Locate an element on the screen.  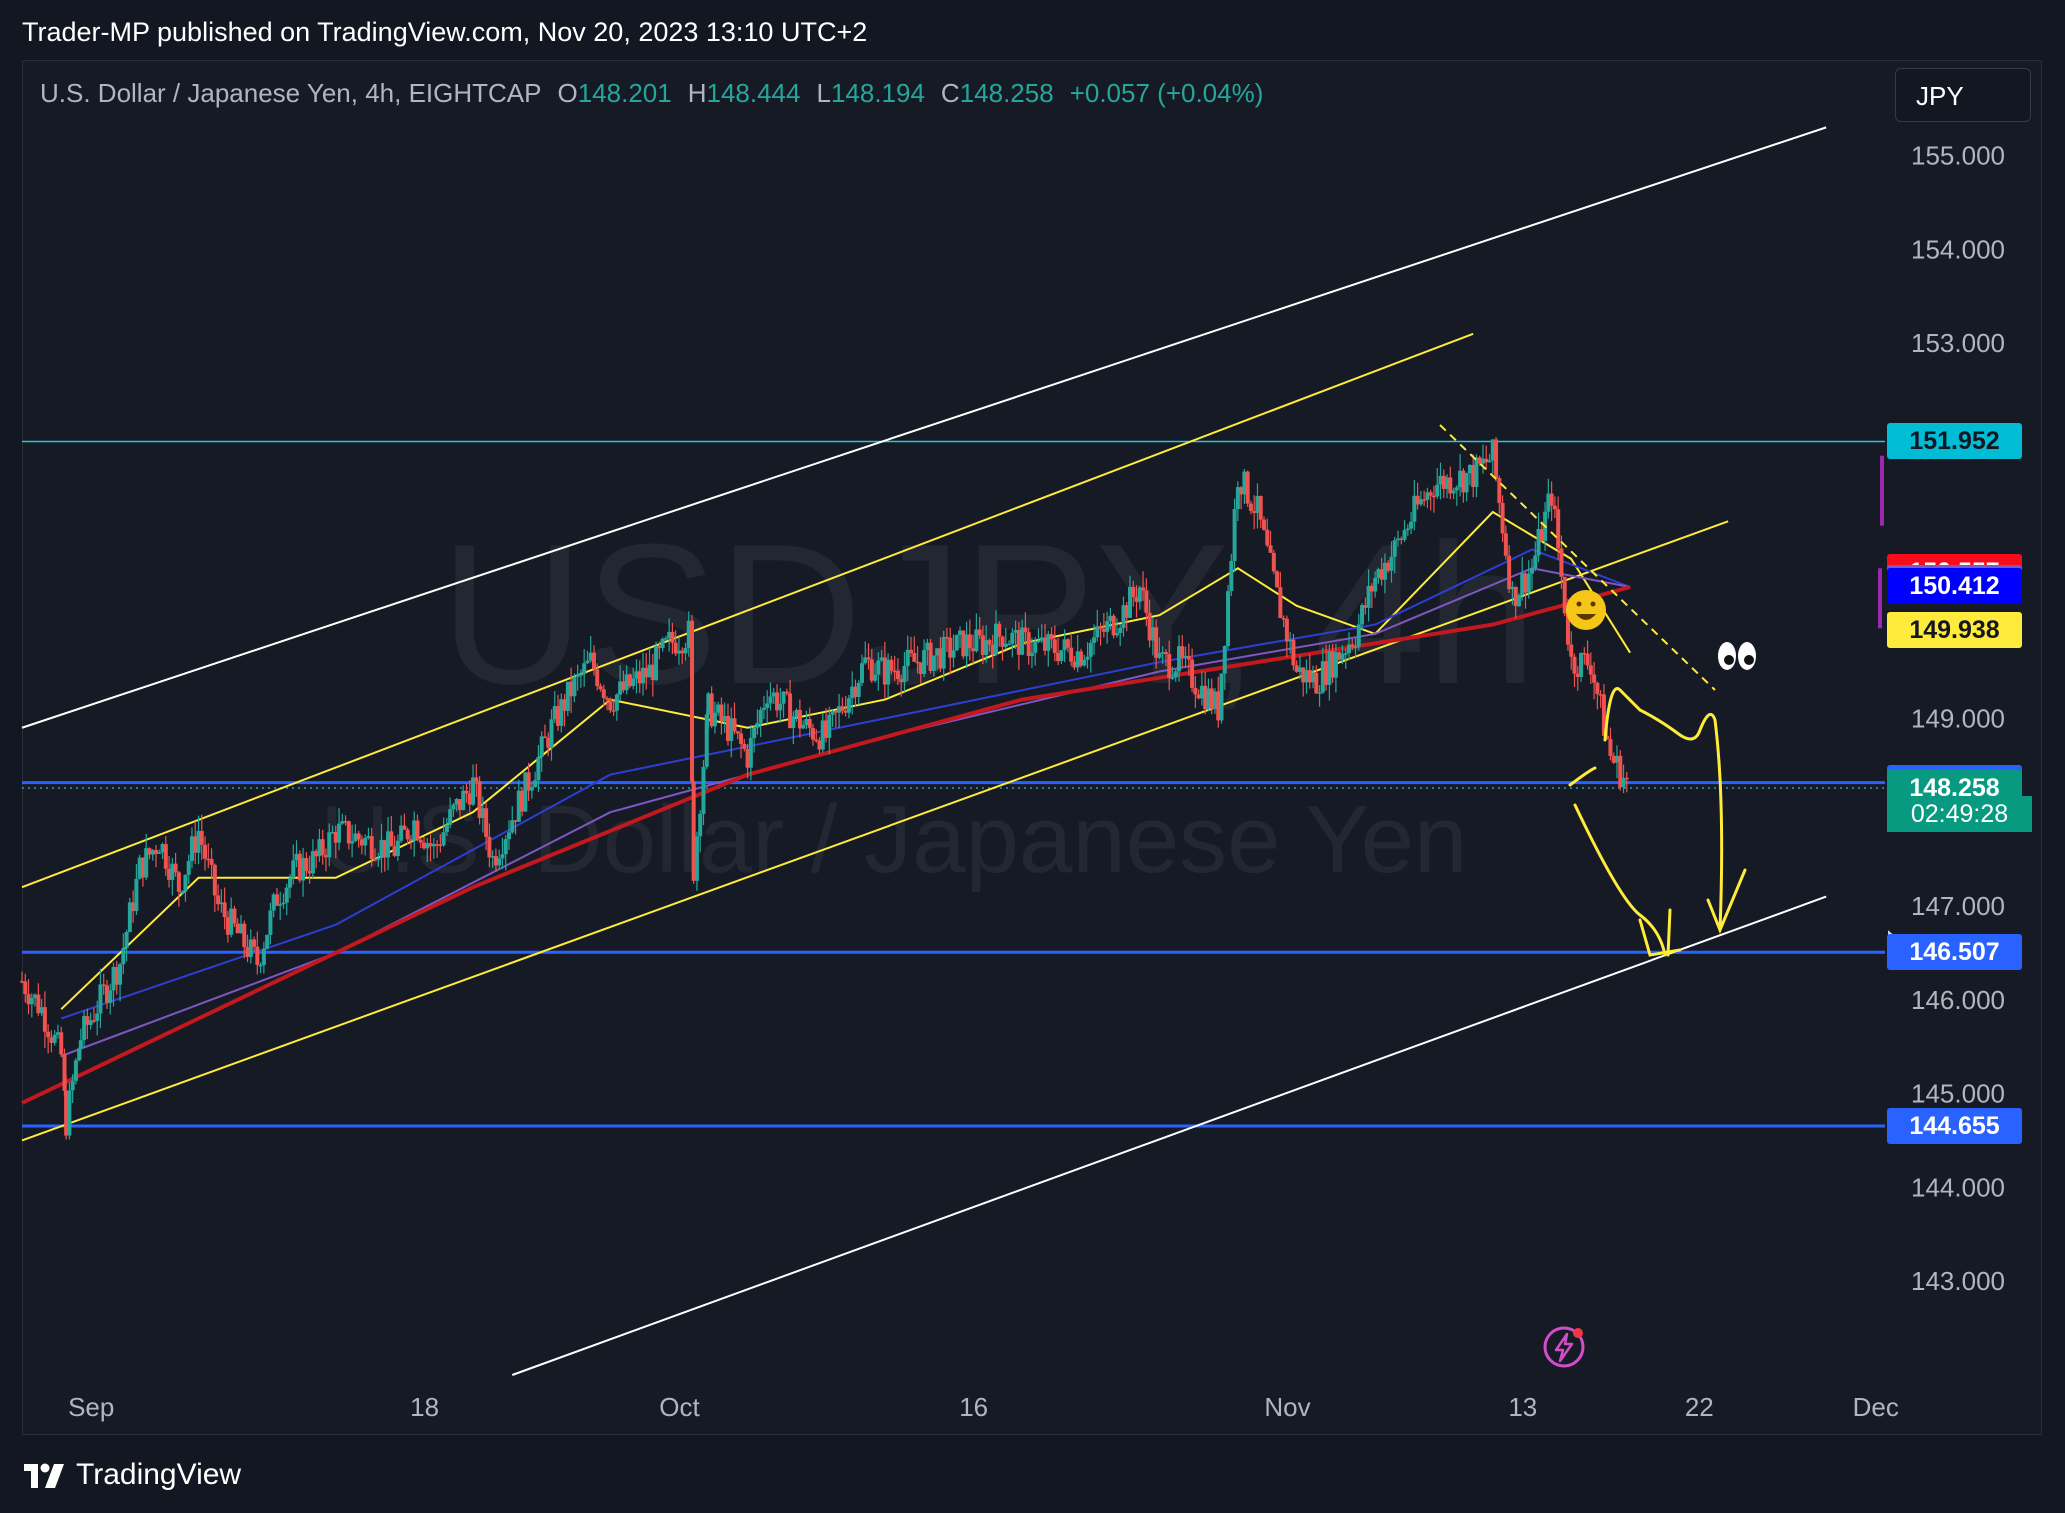
smiley-icon is located at coordinates (1586, 610).